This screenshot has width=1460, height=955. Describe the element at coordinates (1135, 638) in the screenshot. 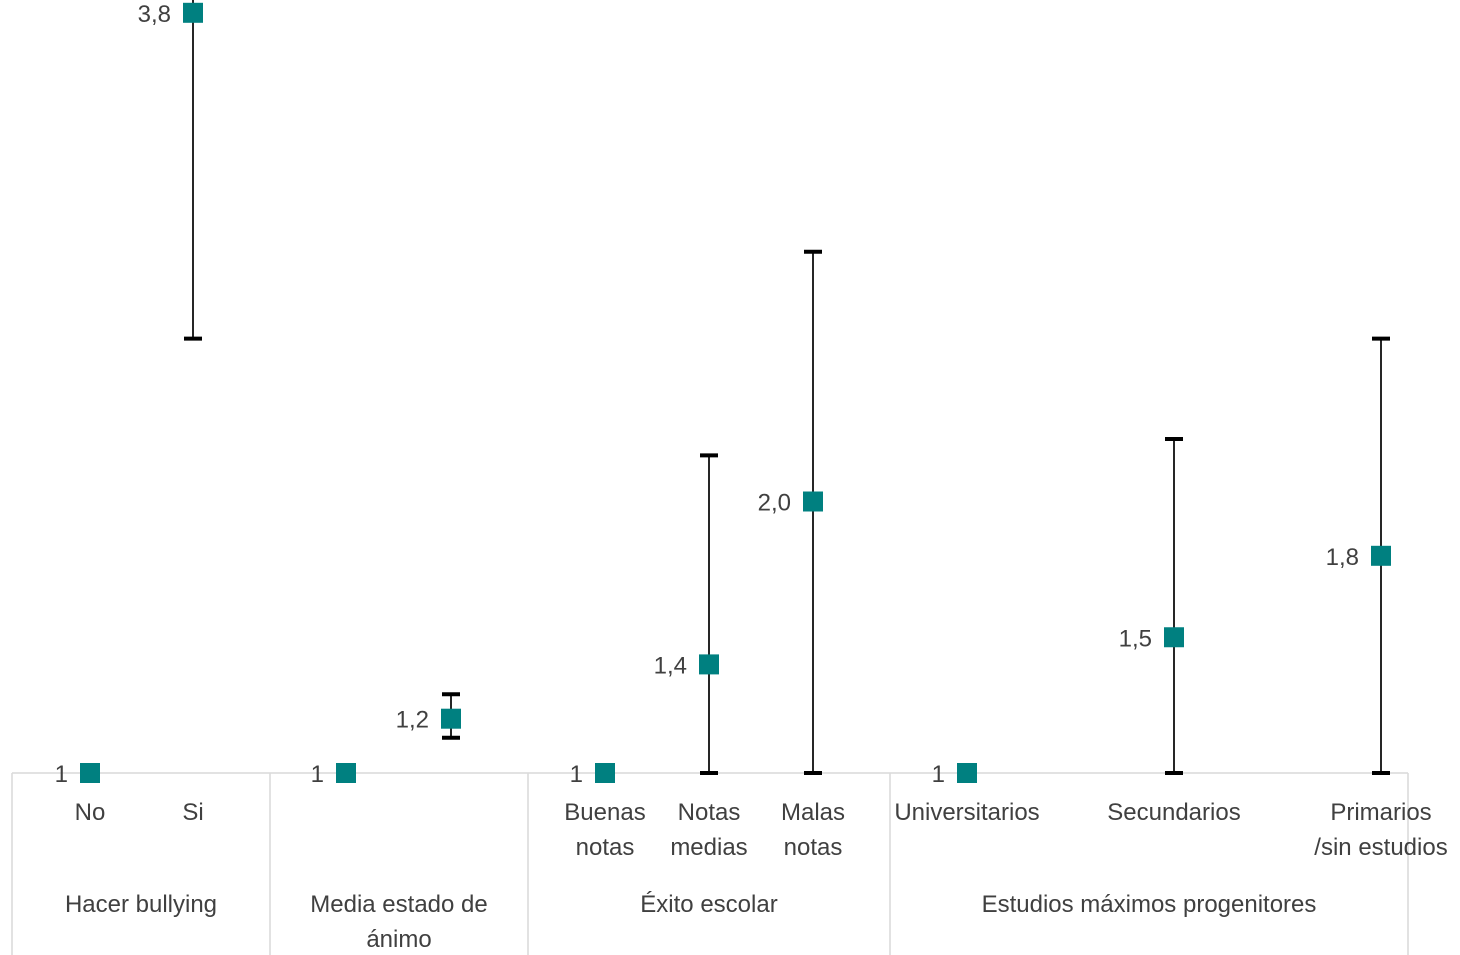

I see `data-label: 1,5` at that location.